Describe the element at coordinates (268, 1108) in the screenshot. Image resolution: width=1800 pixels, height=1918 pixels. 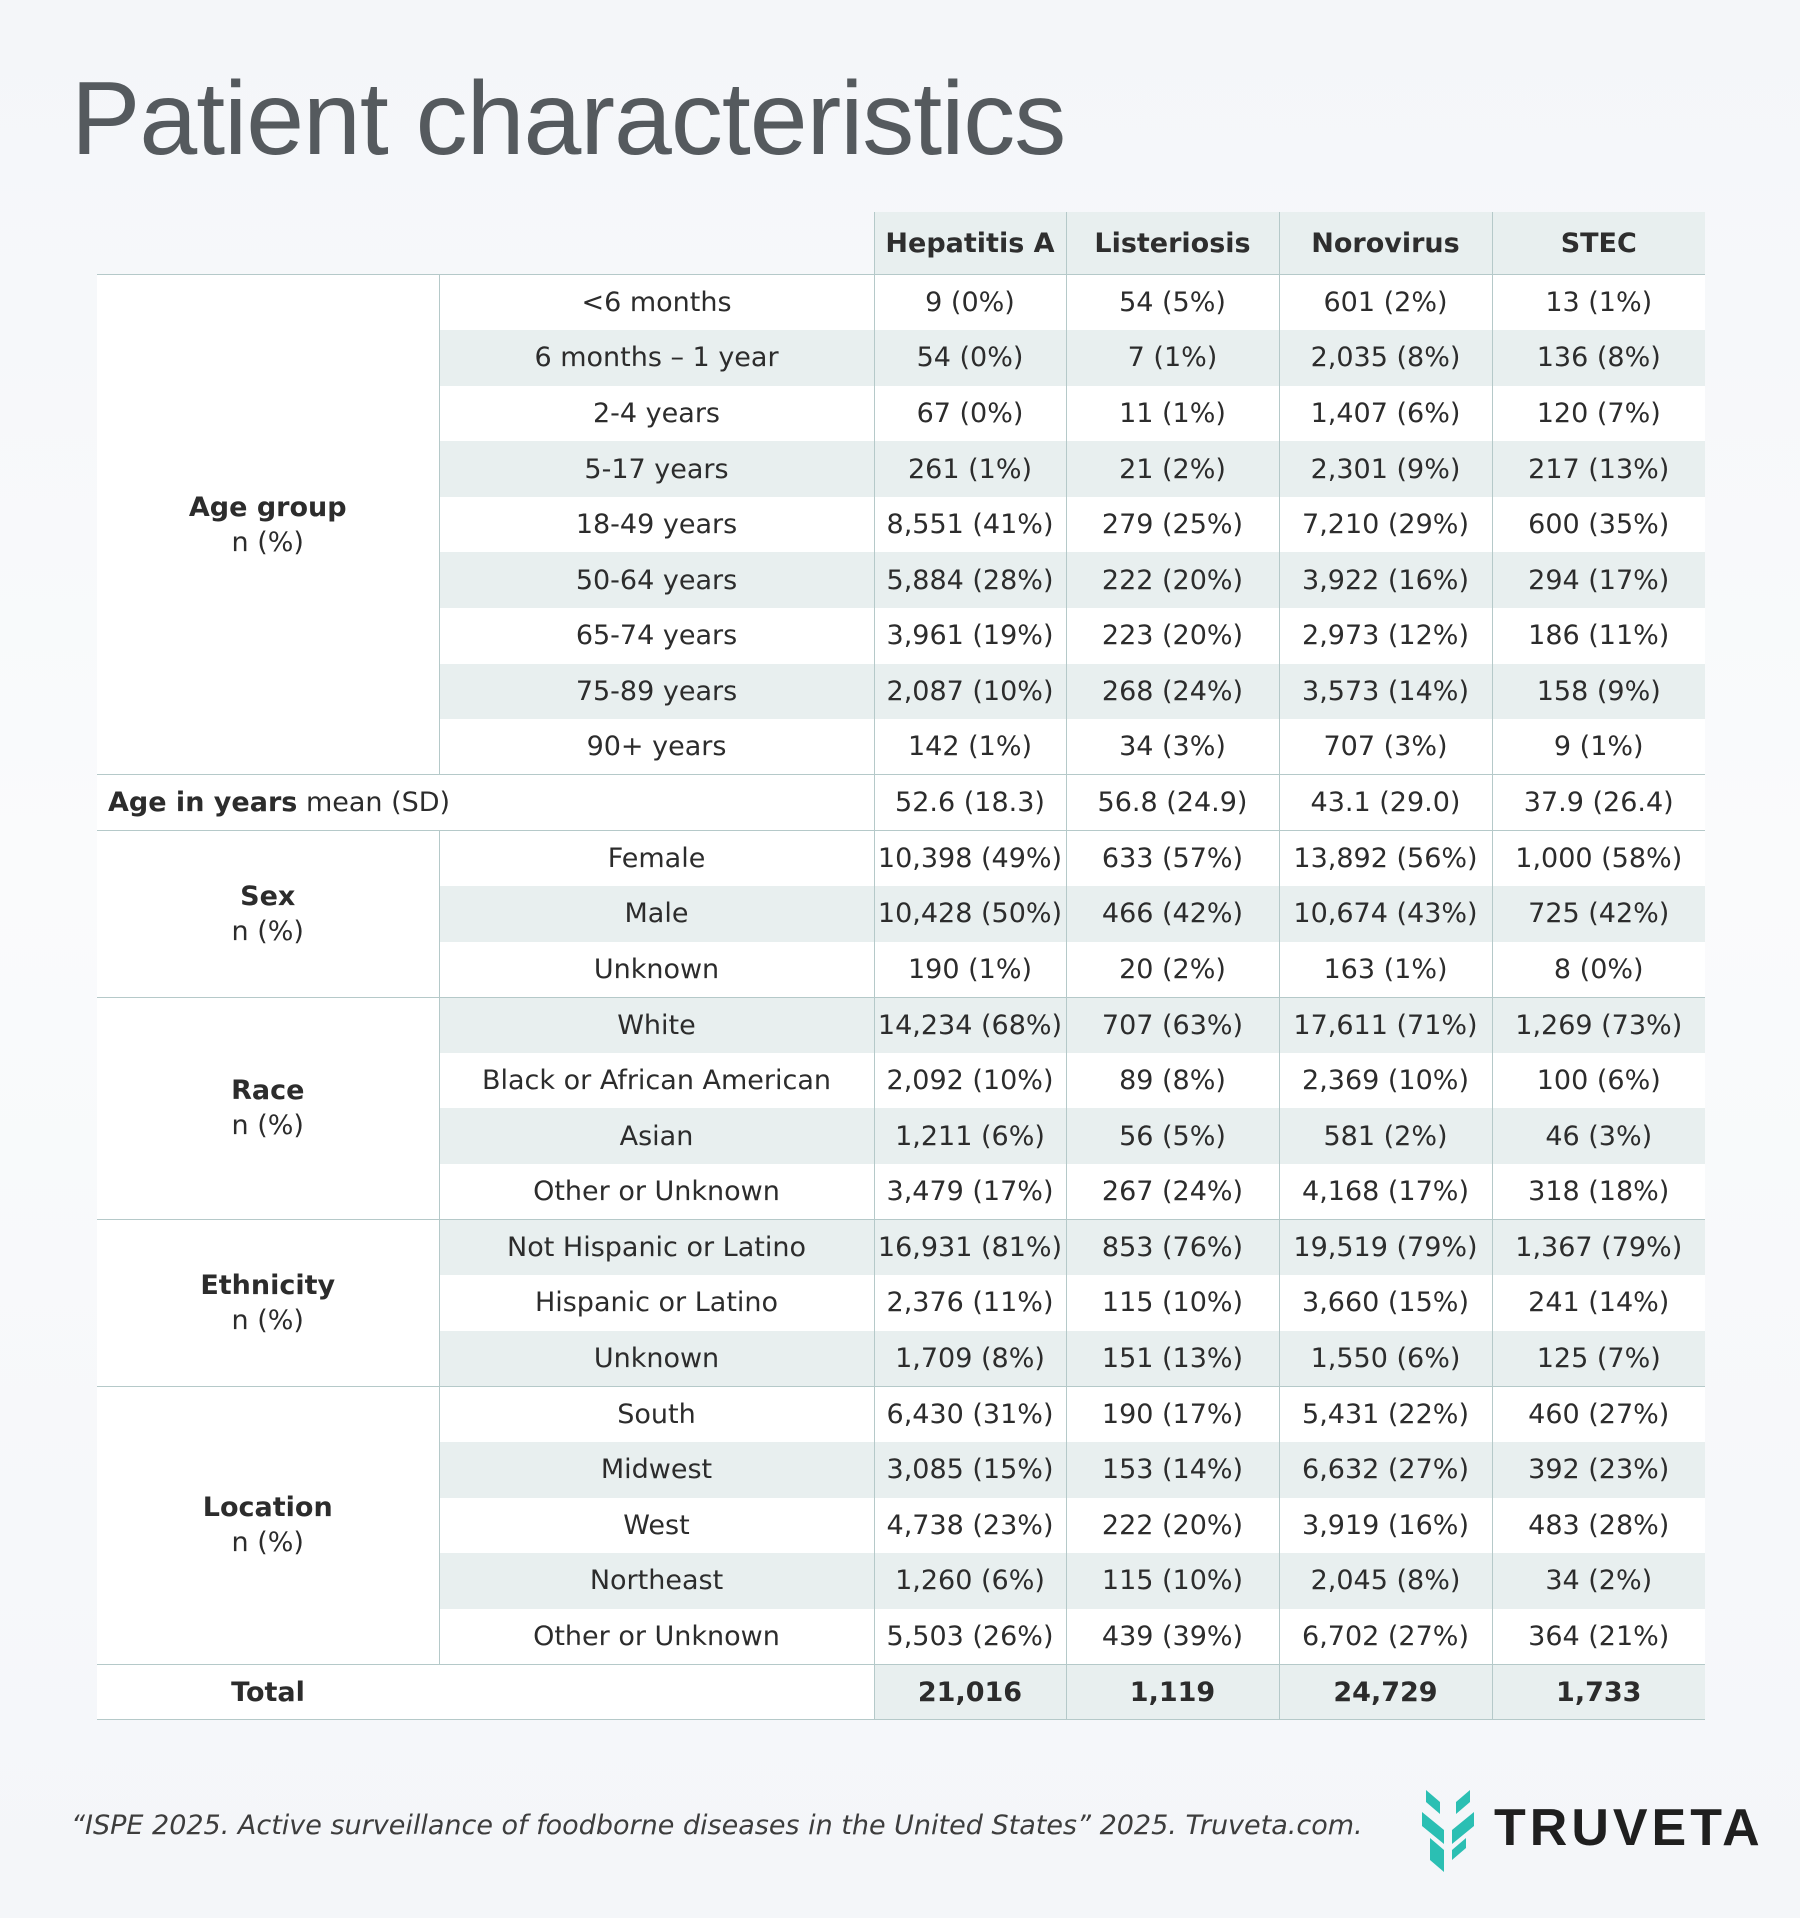
I see `race-group-label: Race n (%)` at that location.